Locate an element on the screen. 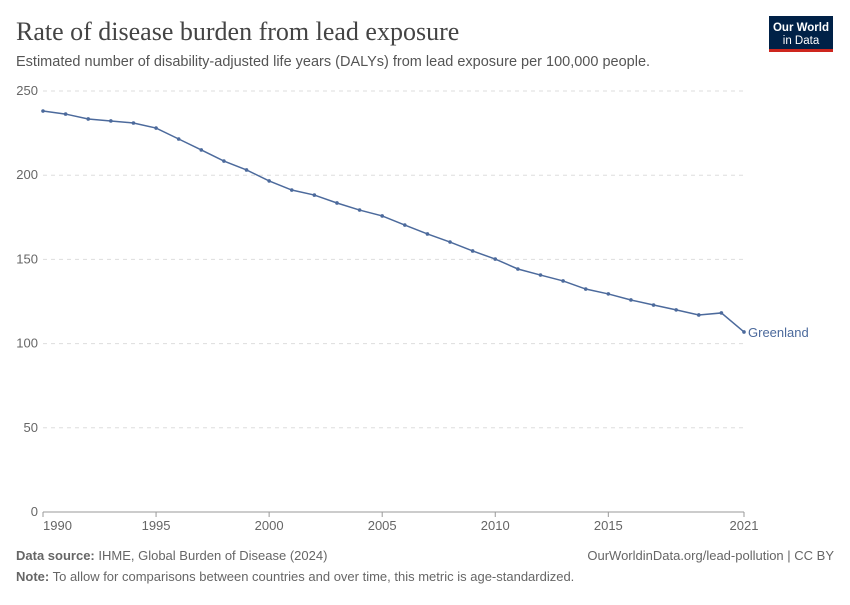 The height and width of the screenshot is (605, 850). y-tick-label: 150 is located at coordinates (27, 258).